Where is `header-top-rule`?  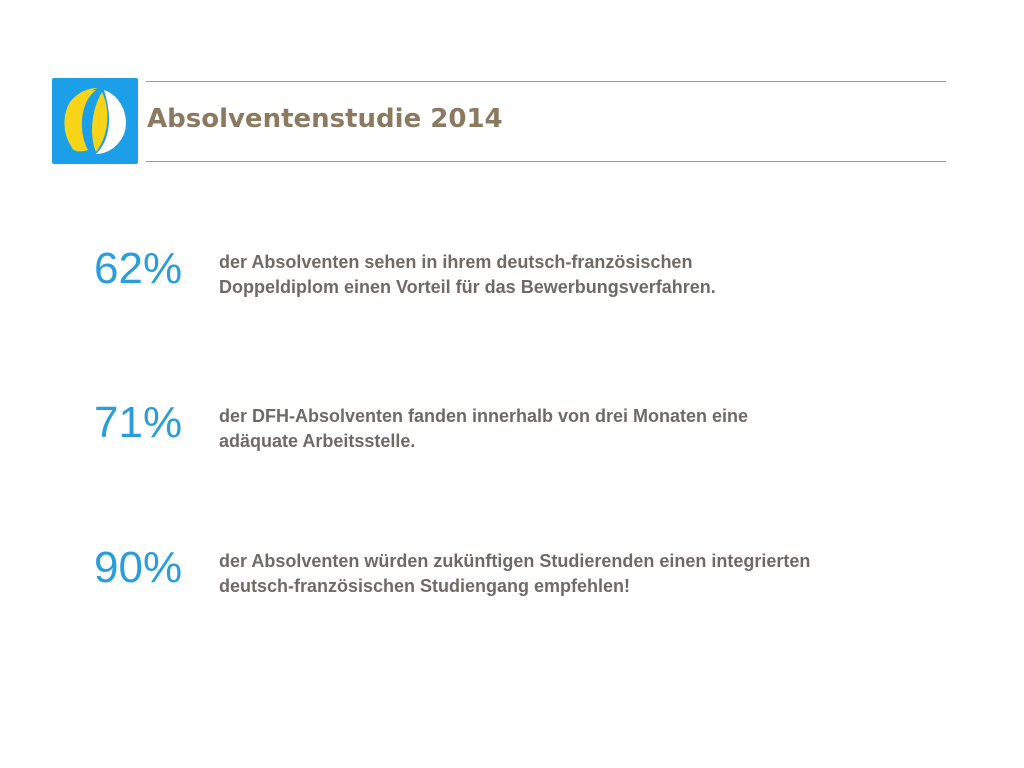
header-top-rule is located at coordinates (546, 81).